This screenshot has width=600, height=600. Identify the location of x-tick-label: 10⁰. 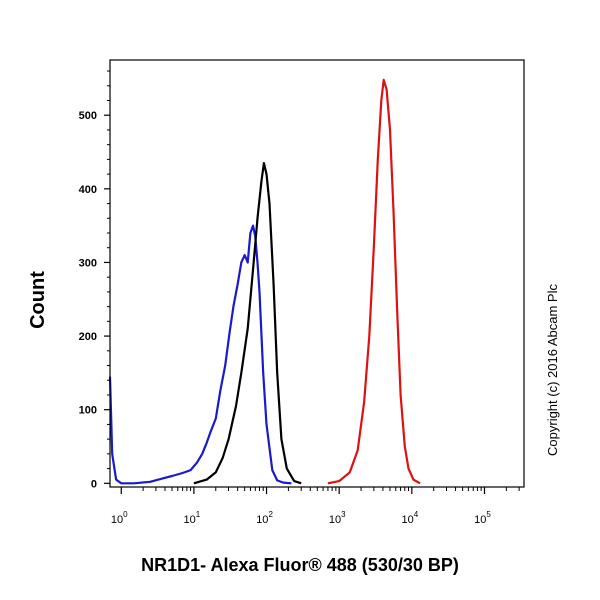
(119, 518).